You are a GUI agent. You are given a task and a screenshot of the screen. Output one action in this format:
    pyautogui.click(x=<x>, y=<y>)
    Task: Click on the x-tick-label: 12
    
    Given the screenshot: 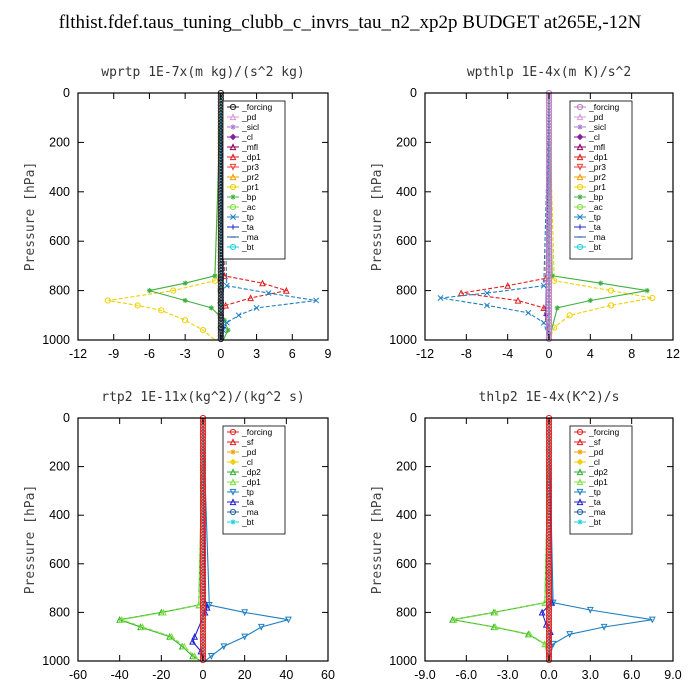 What is the action you would take?
    pyautogui.click(x=673, y=354)
    